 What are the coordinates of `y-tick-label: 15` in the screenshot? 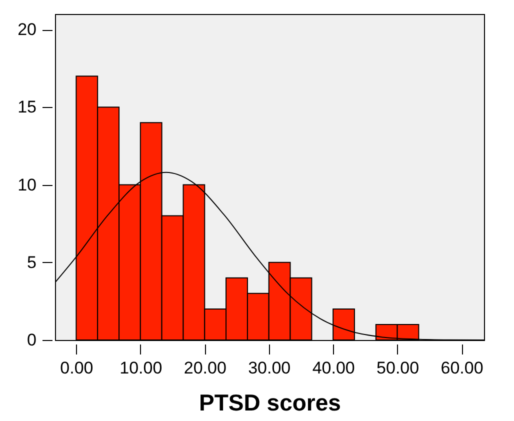 It's located at (27, 107).